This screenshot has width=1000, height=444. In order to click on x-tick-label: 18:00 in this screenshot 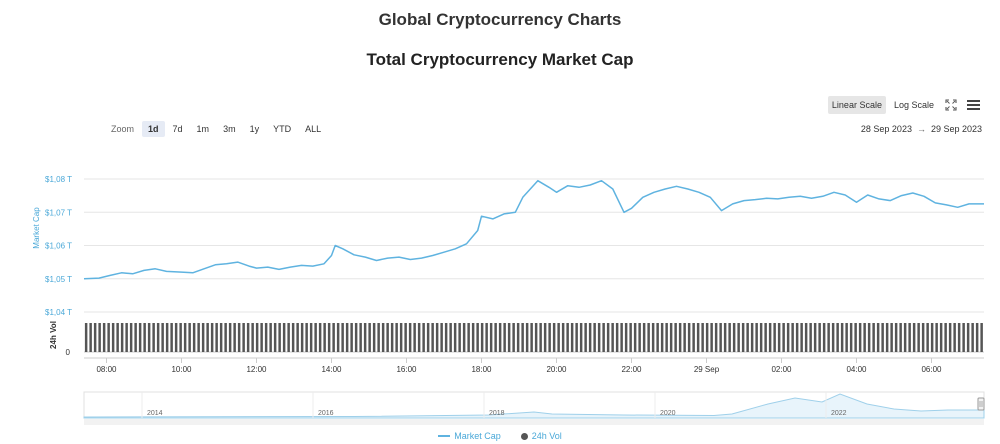, I will do `click(481, 369)`.